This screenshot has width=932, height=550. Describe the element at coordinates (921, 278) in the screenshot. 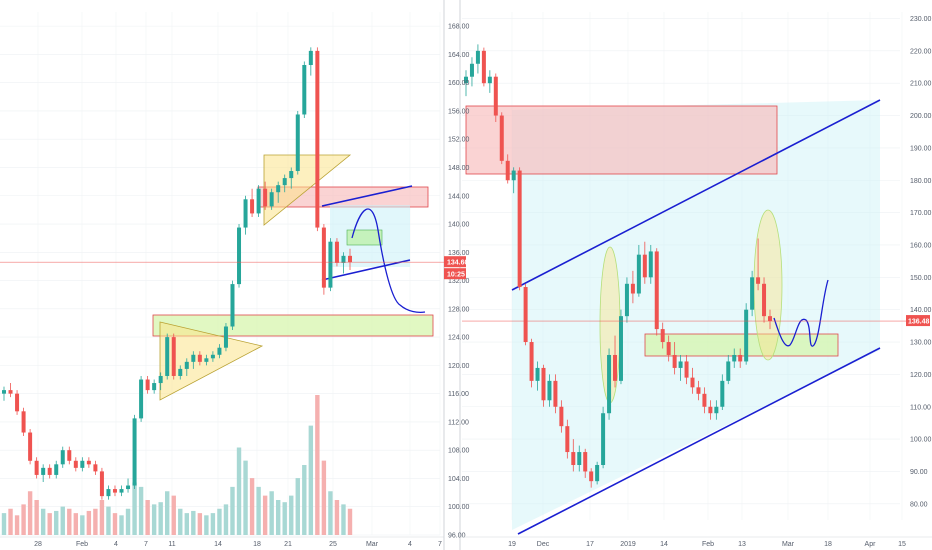

I see `right-price-tick: 150.00` at that location.